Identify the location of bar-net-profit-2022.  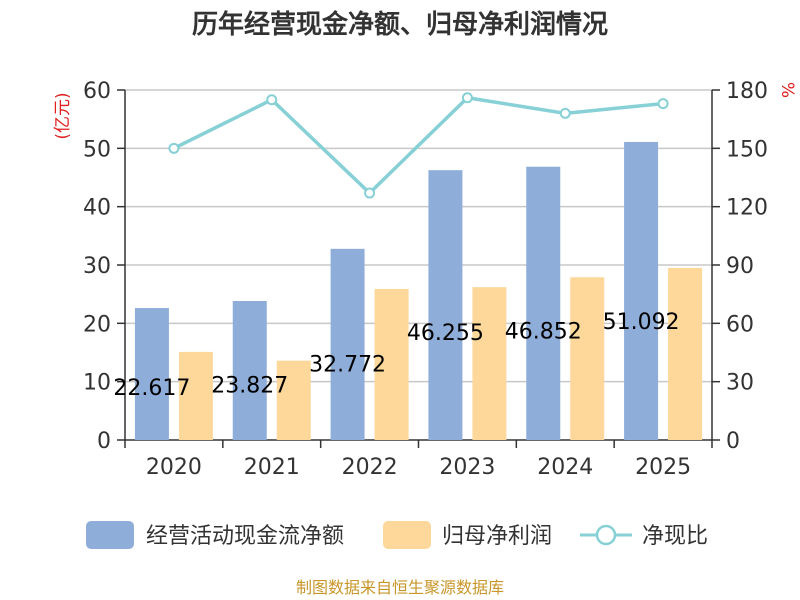
(391, 364).